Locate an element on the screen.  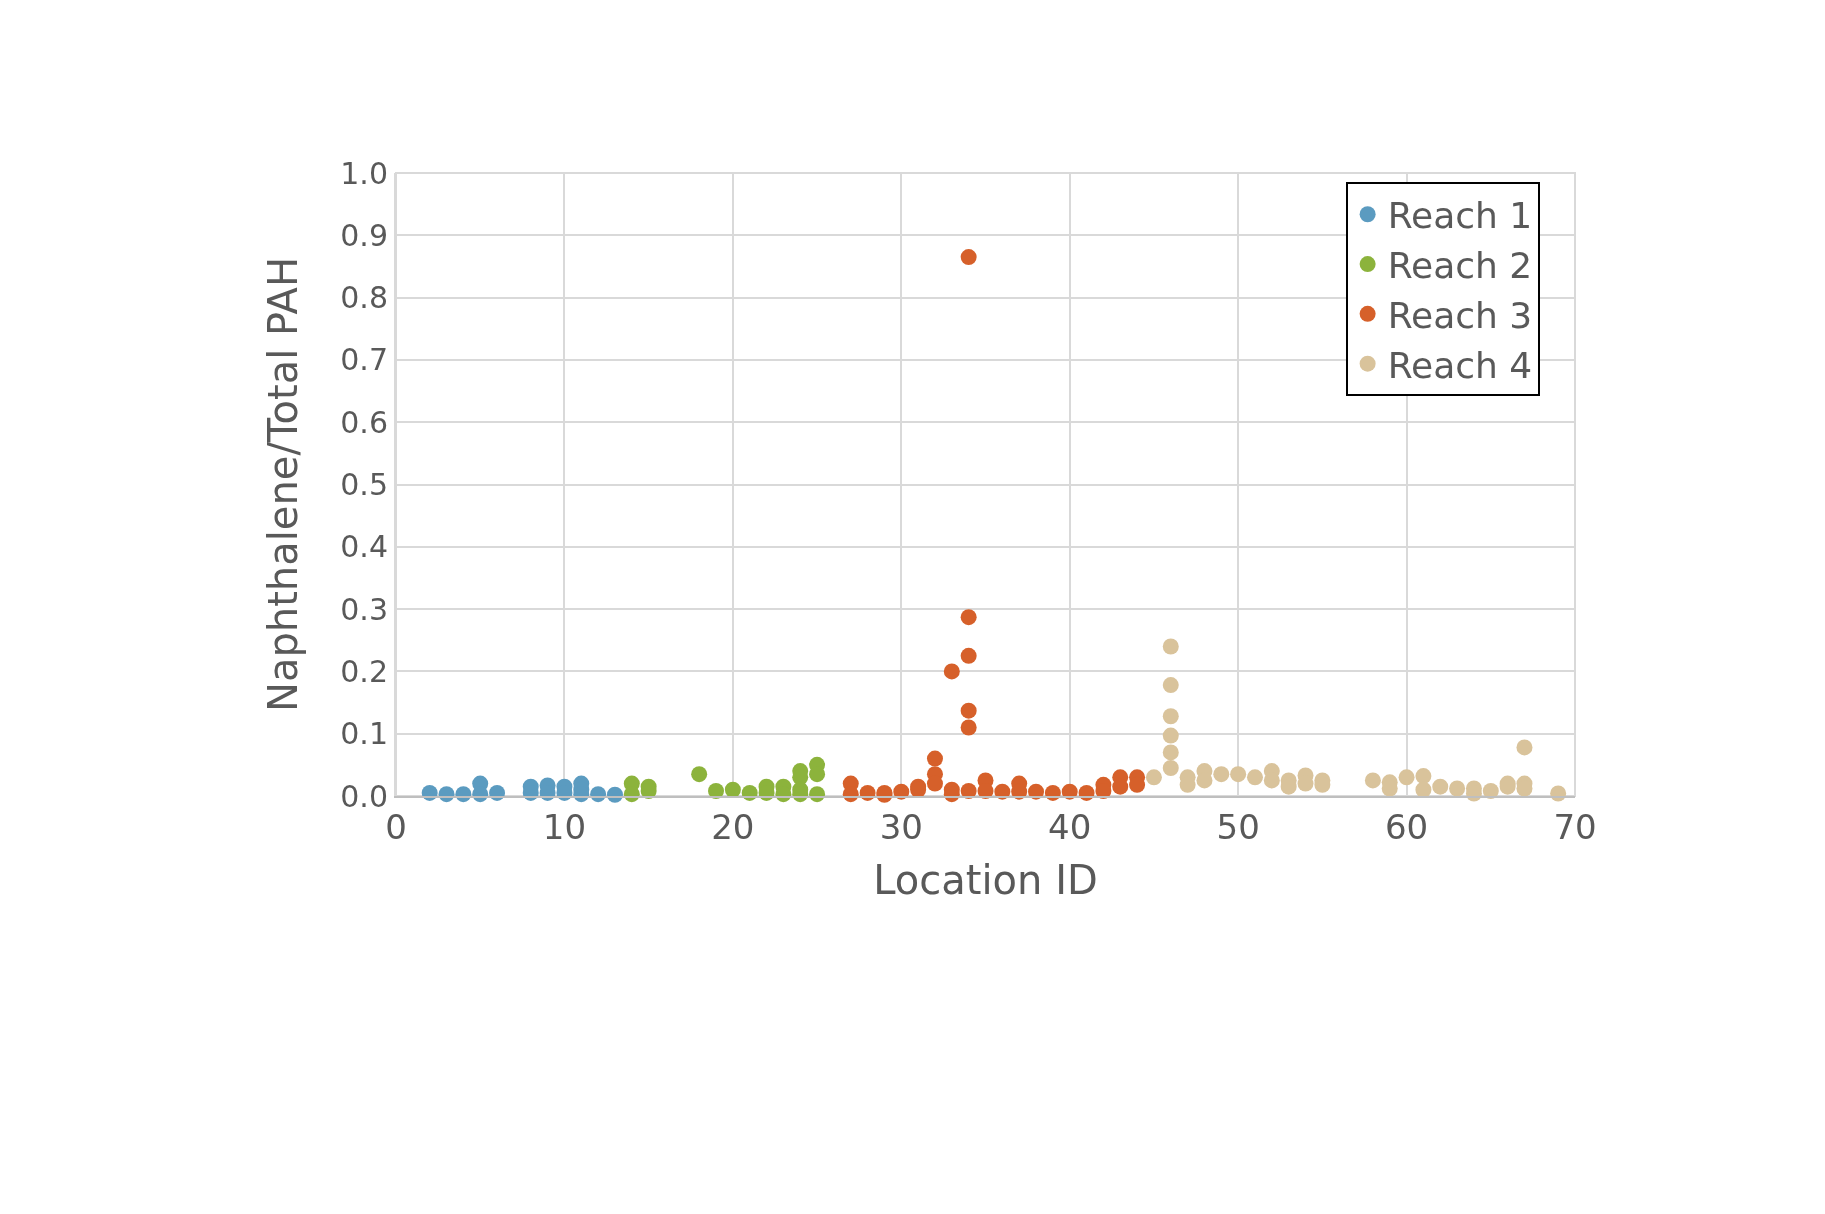
y-tick-label: 0.6 is located at coordinates (364, 422).